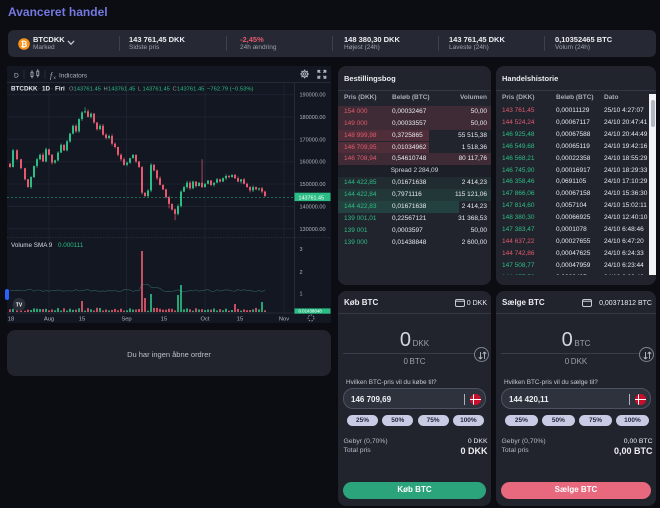 This screenshot has height=514, width=664. Describe the element at coordinates (175, 90) in the screenshot. I see `svg-text: C` at that location.